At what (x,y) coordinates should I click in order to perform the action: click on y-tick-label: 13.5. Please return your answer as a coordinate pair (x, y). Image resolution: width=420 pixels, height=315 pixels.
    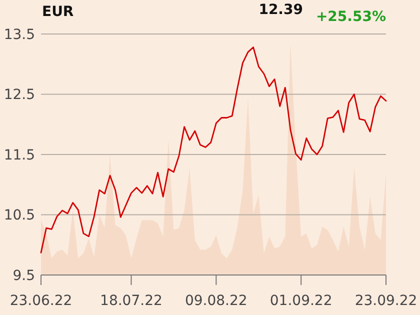
    Looking at the image, I should click on (19, 34).